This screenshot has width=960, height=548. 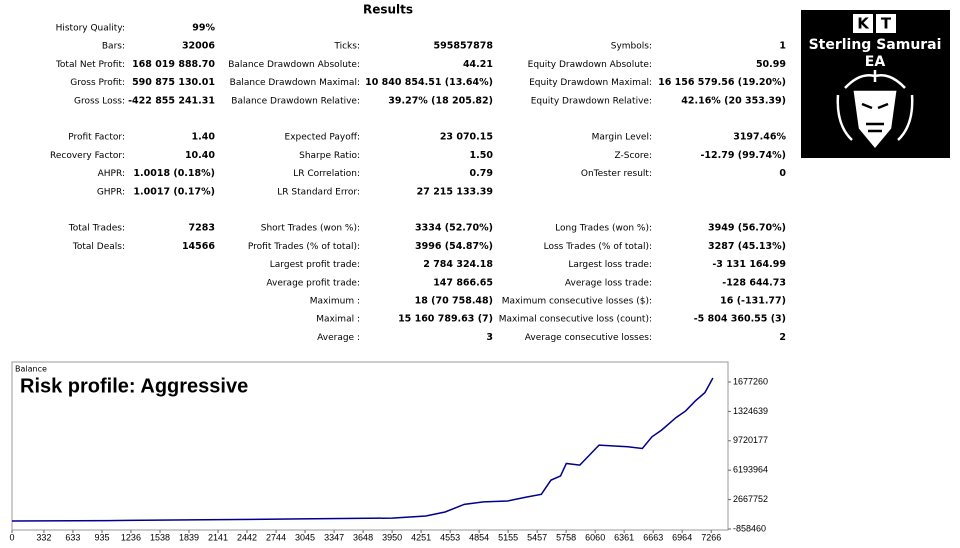 What do you see at coordinates (131, 537) in the screenshot?
I see `x-tick-label: 1236` at bounding box center [131, 537].